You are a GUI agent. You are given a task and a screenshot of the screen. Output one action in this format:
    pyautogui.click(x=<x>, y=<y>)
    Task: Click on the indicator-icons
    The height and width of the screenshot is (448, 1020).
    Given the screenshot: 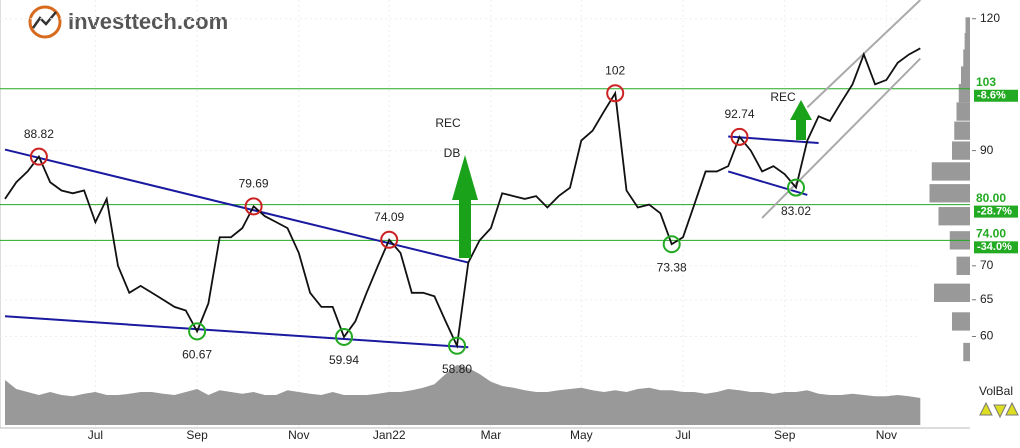 What is the action you would take?
    pyautogui.click(x=999, y=410)
    